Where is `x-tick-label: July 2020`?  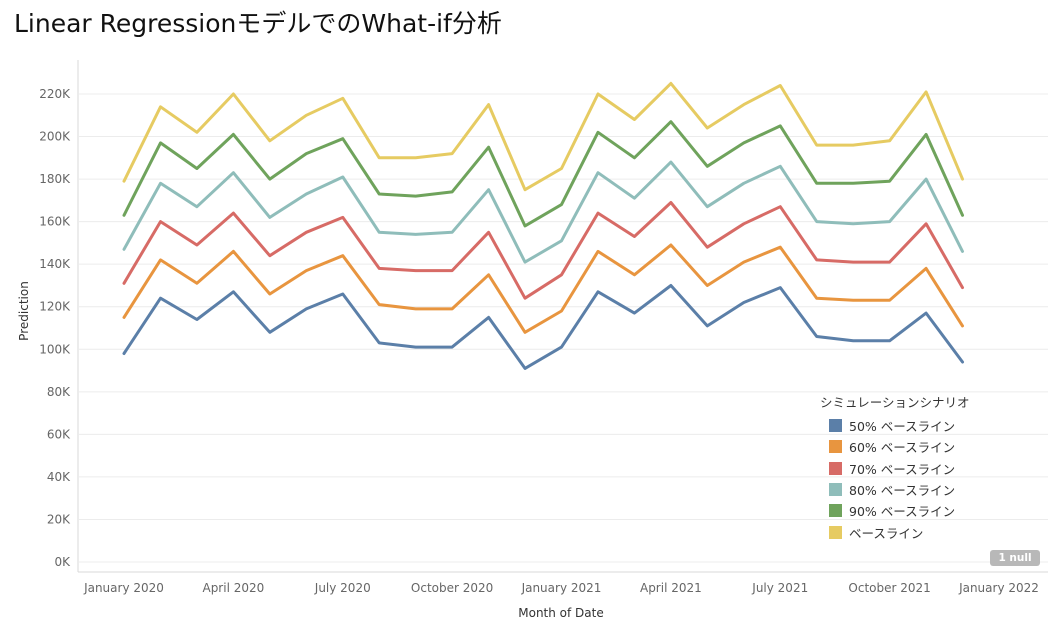
x-tick-label: July 2020 is located at coordinates (342, 588).